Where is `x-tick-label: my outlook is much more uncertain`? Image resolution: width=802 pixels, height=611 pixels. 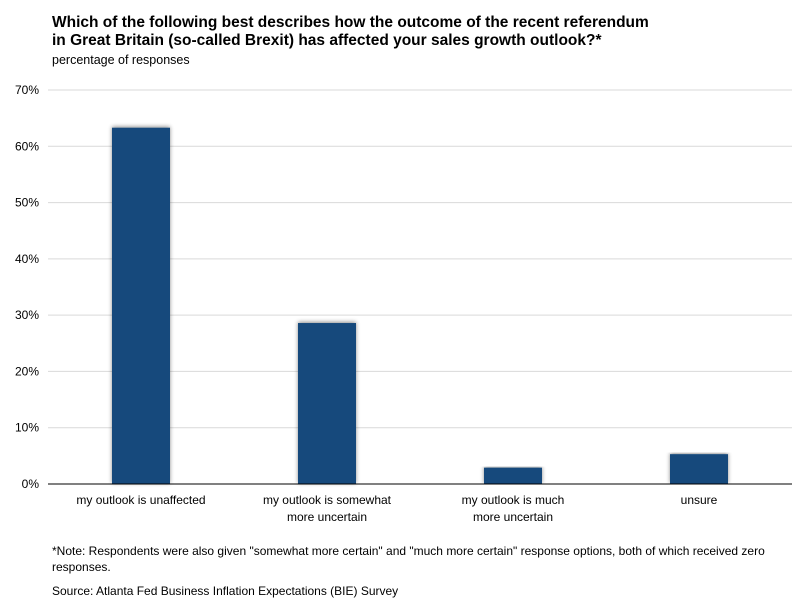 x-tick-label: my outlook is much more uncertain is located at coordinates (513, 508).